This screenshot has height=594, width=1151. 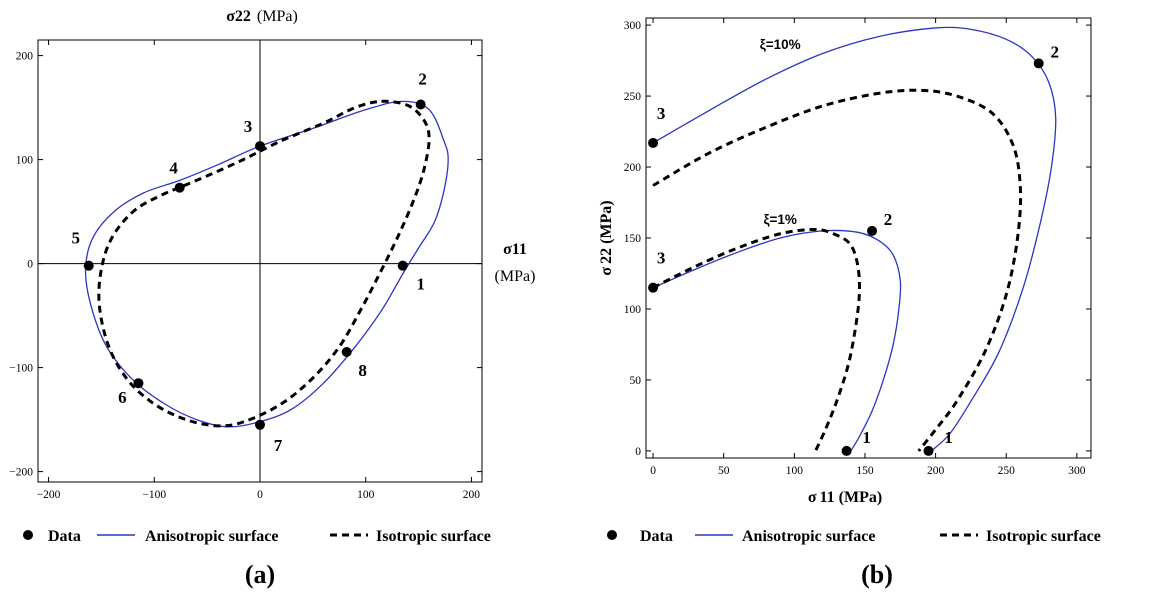 I want to click on legend-b-data-label: Data, so click(x=656, y=536).